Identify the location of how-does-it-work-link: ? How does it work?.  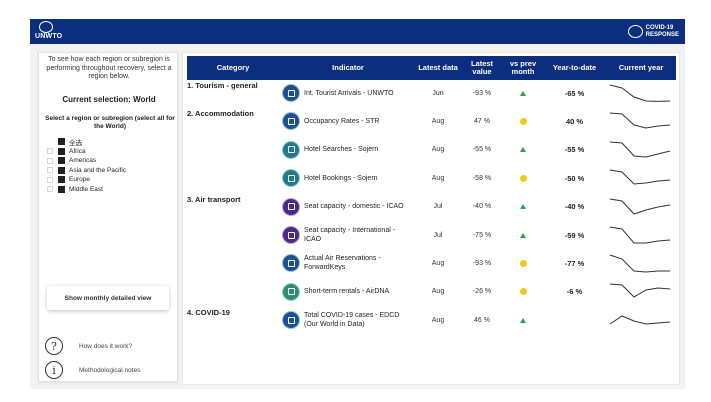
(88, 346).